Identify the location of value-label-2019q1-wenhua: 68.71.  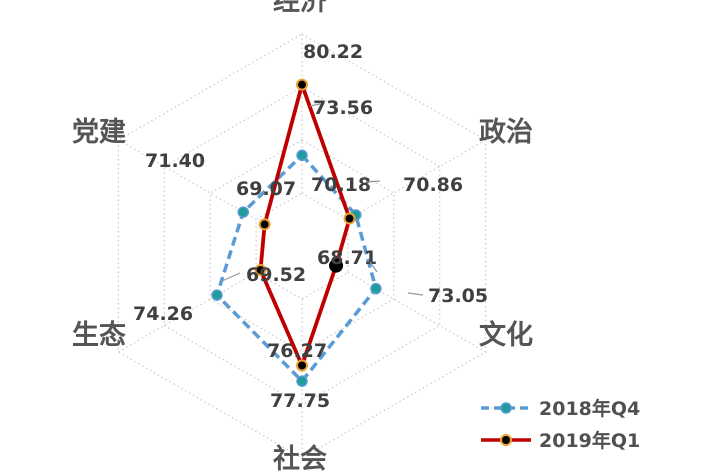
(347, 258).